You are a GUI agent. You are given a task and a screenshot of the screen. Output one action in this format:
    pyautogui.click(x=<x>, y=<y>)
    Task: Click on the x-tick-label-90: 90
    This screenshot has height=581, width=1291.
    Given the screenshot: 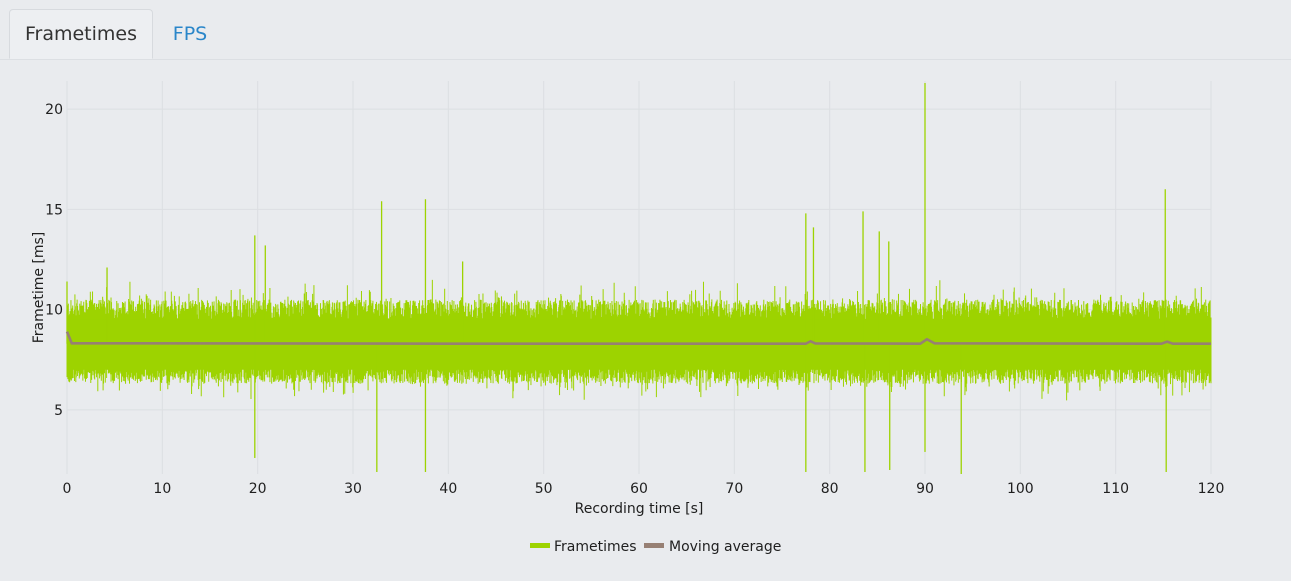 What is the action you would take?
    pyautogui.click(x=925, y=489)
    